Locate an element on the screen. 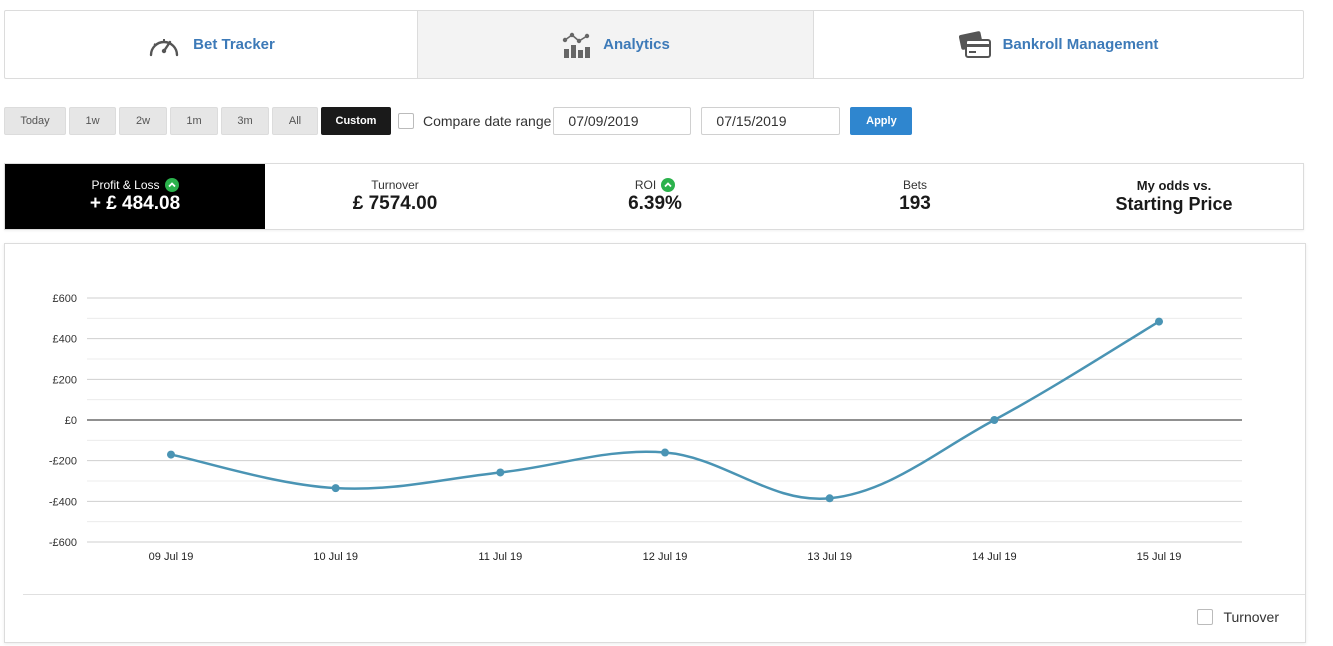 The height and width of the screenshot is (646, 1333). apply-button: Apply is located at coordinates (881, 121).